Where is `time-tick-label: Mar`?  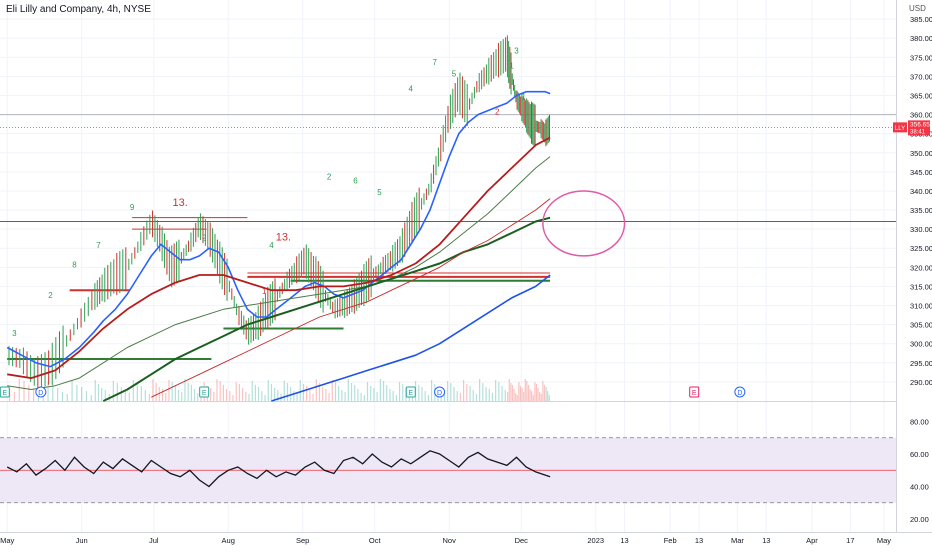 time-tick-label: Mar is located at coordinates (737, 540).